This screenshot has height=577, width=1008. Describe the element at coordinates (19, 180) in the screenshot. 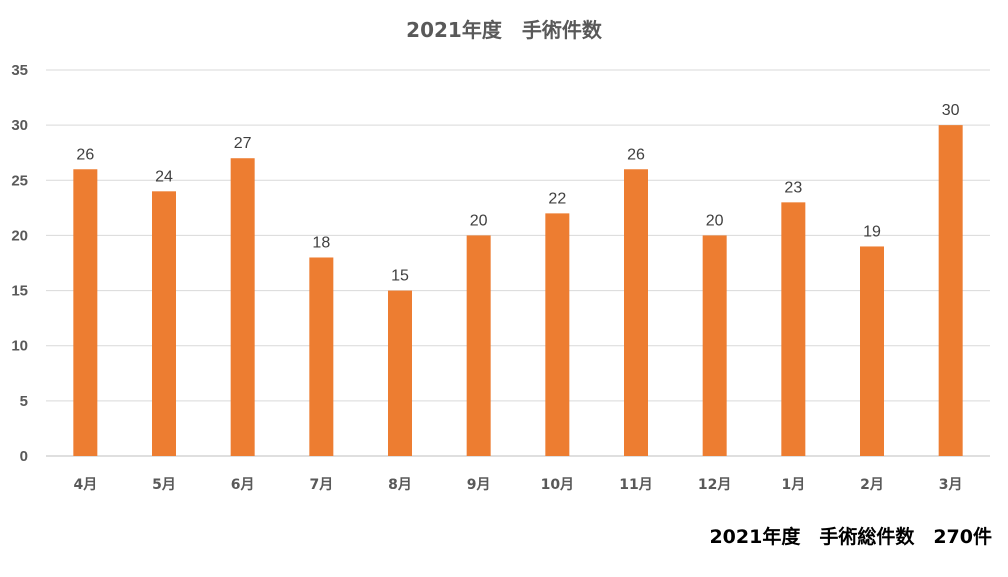

I see `y-tick-label: 25` at that location.